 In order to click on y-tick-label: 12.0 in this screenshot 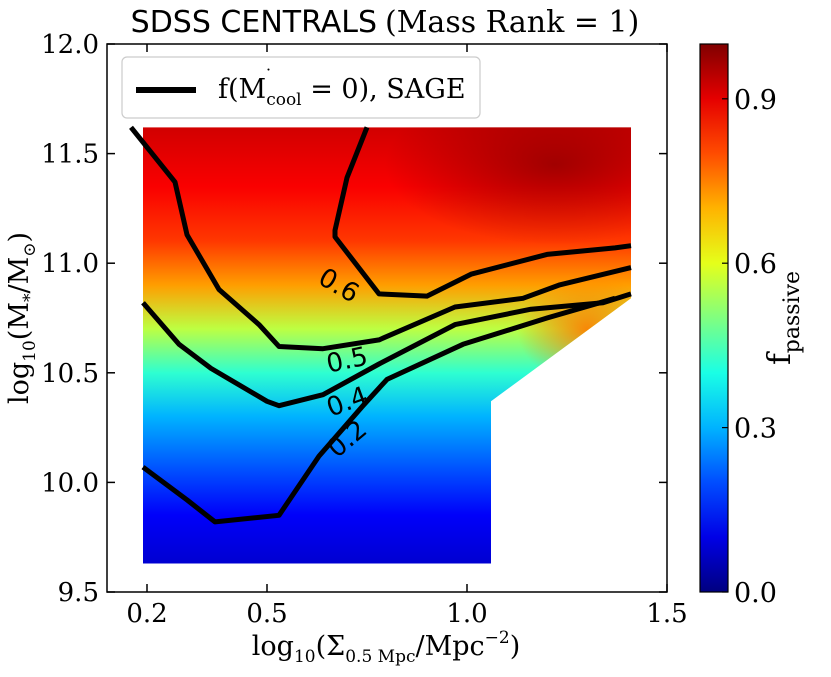, I will do `click(70, 45)`.